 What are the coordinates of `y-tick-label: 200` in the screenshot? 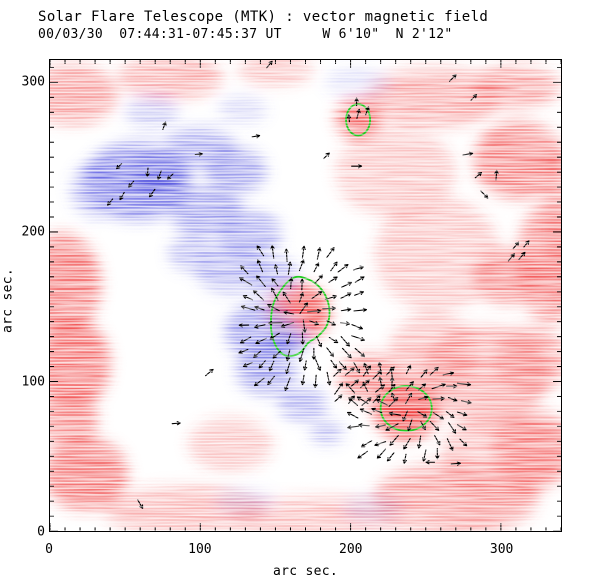 It's located at (33, 232).